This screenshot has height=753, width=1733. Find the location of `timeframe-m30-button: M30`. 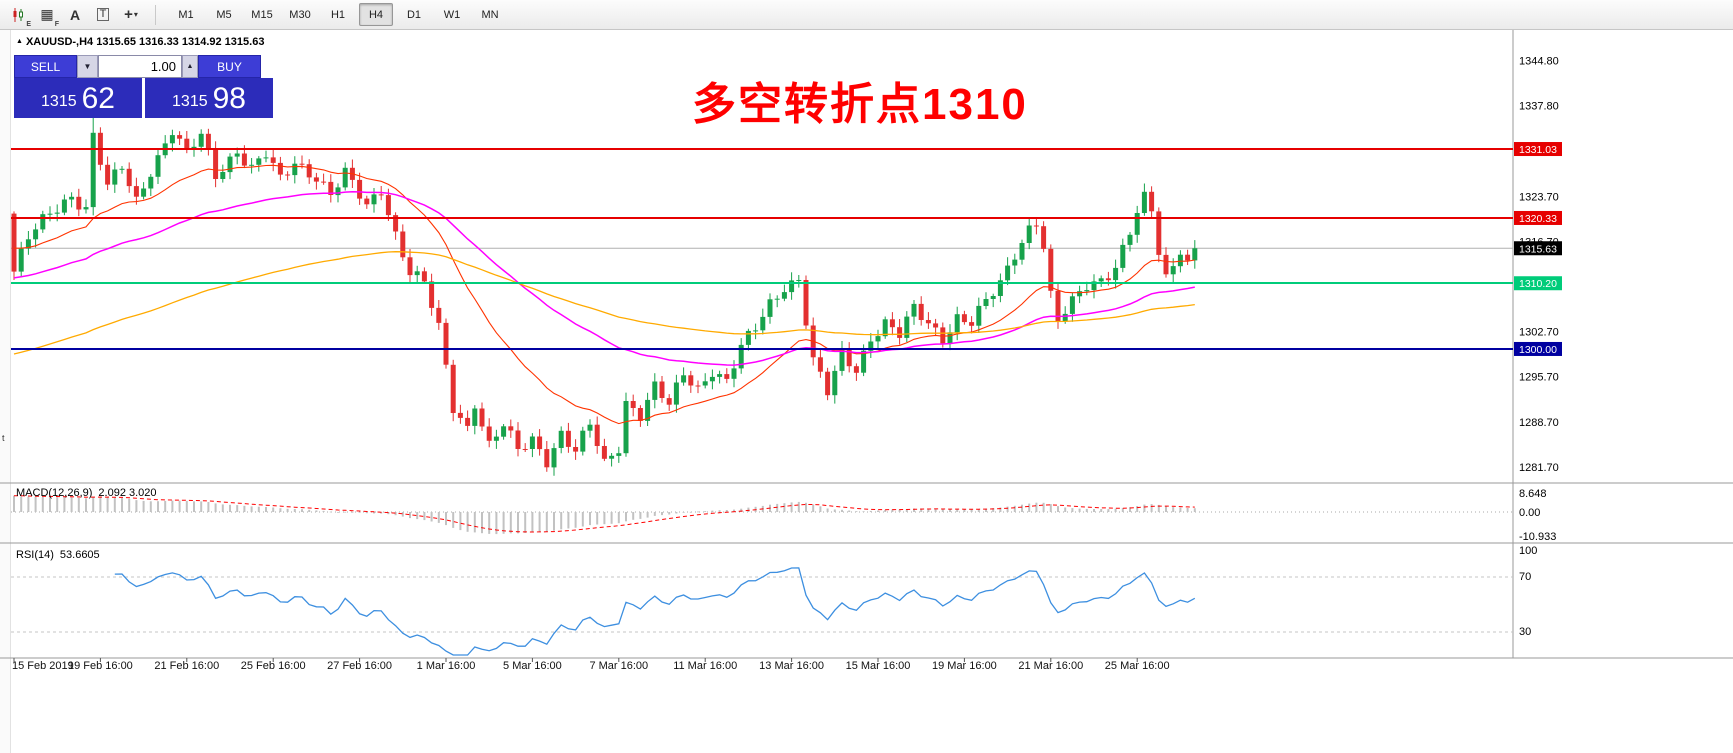

timeframe-m30-button: M30 is located at coordinates (300, 14).